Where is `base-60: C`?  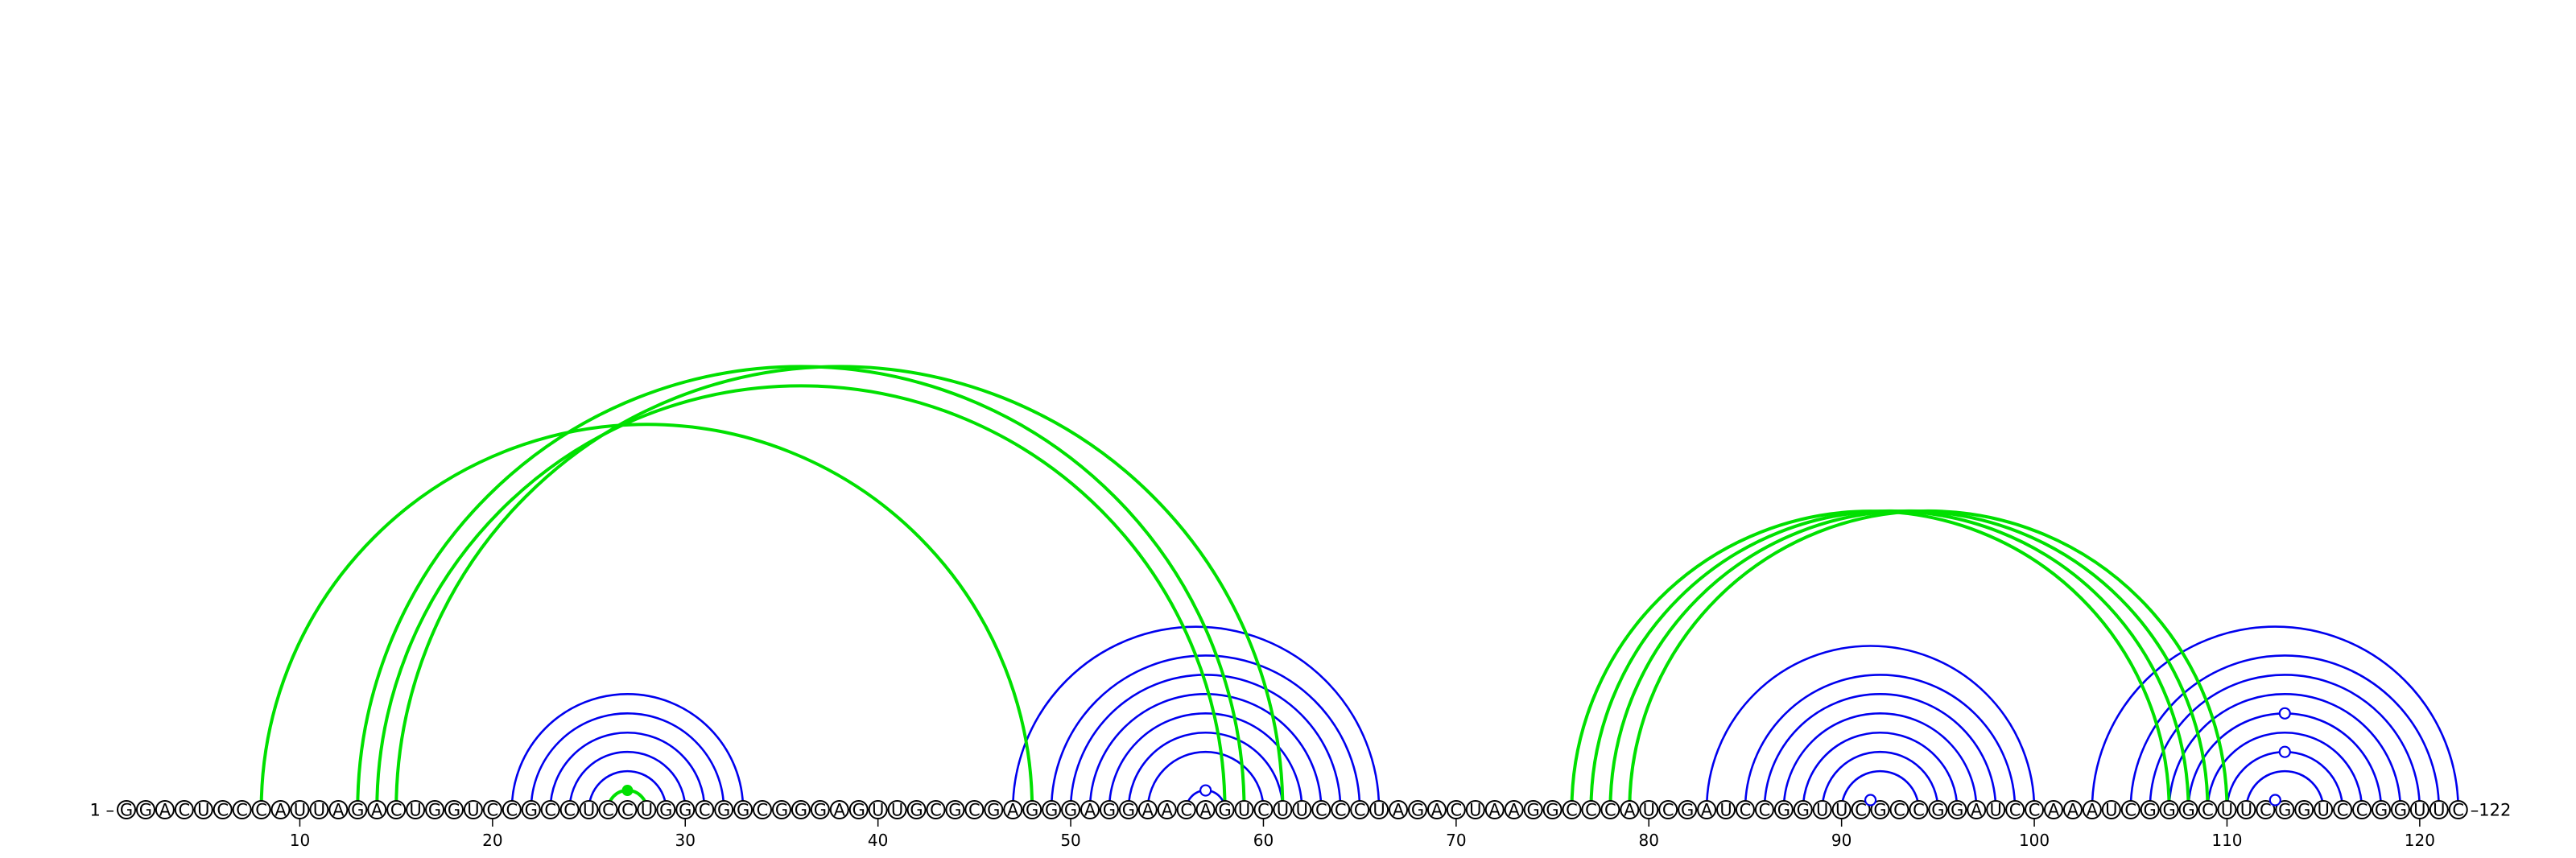
base-60: C is located at coordinates (1263, 810).